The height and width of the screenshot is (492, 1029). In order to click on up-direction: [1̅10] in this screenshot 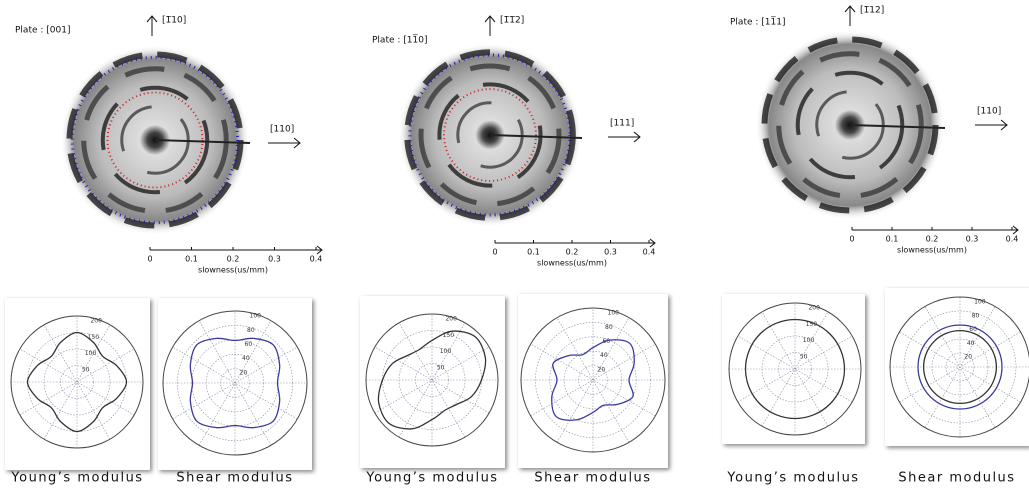, I will do `click(174, 21)`.